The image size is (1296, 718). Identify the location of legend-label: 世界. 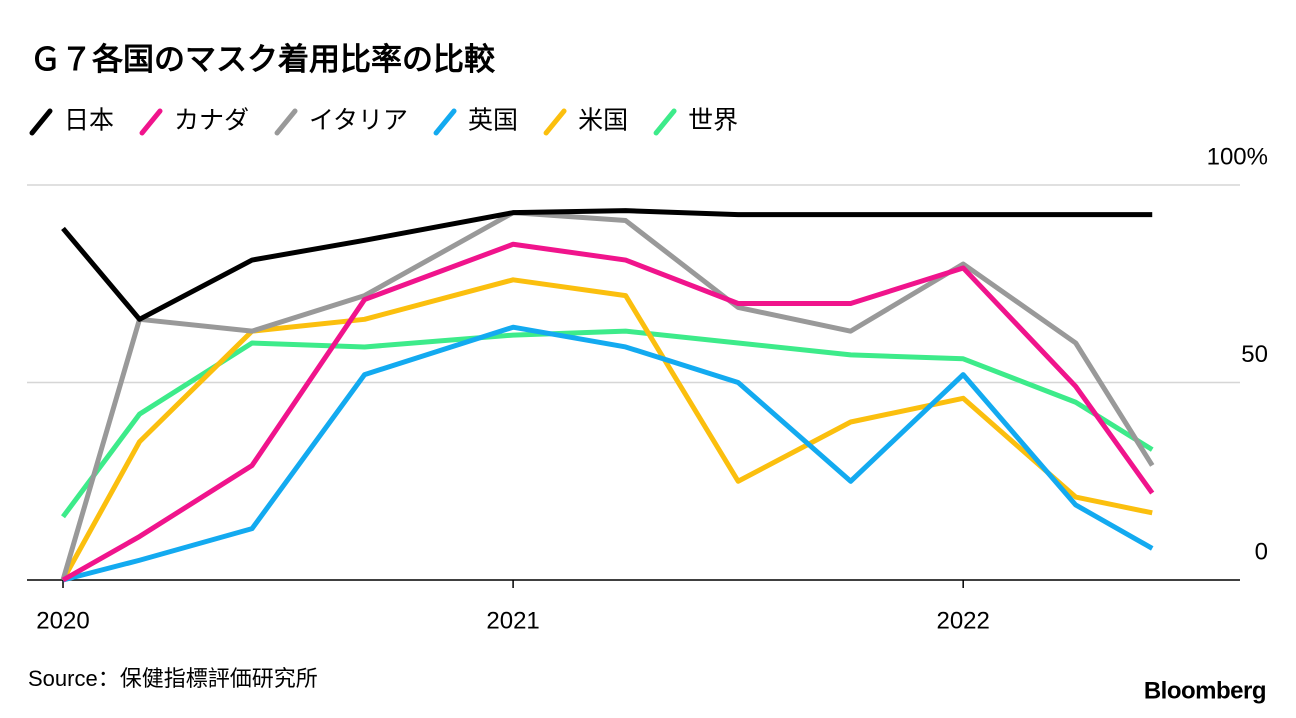
(713, 121).